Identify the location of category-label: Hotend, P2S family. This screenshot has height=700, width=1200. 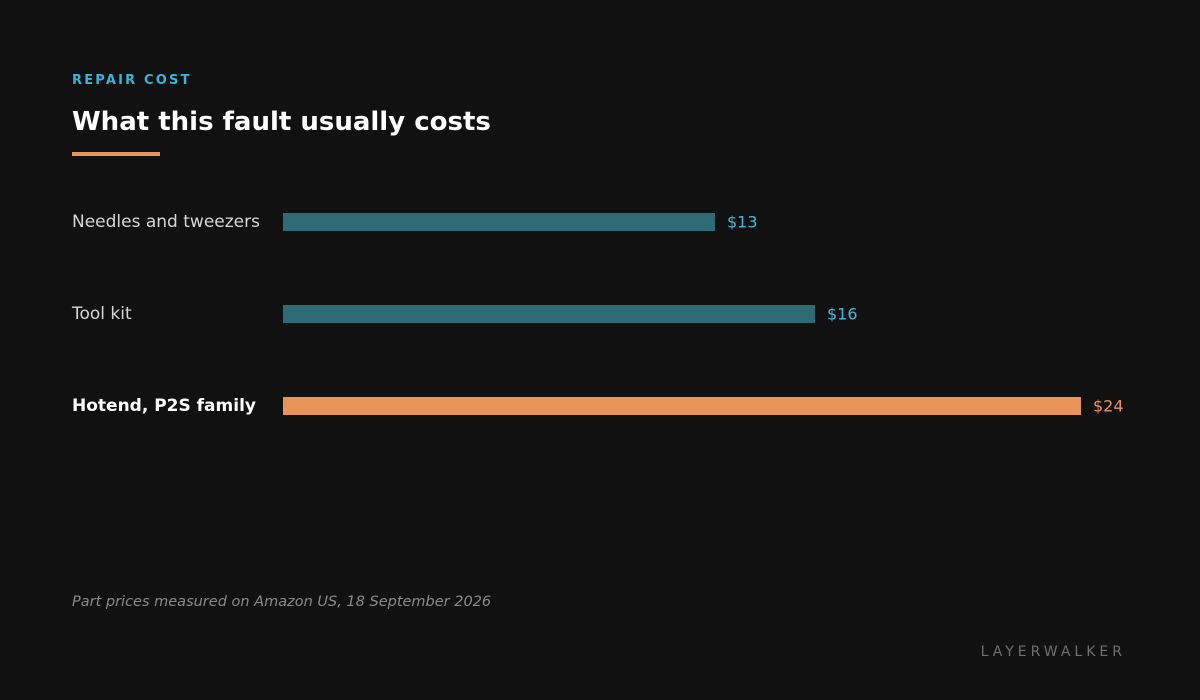
(164, 406).